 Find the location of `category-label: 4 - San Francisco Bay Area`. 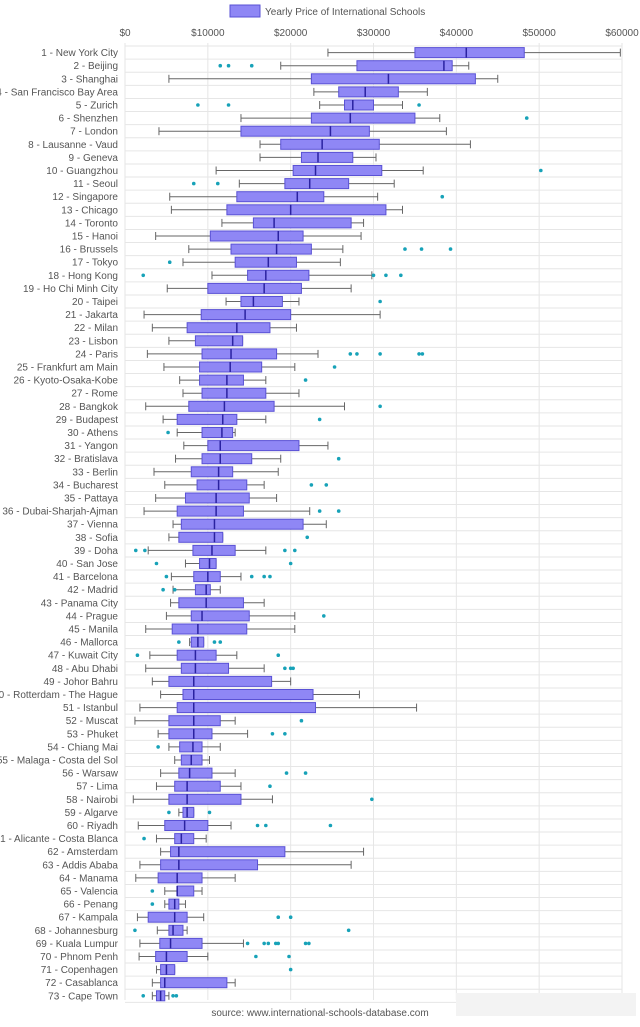

category-label: 4 - San Francisco Bay Area is located at coordinates (59, 92).